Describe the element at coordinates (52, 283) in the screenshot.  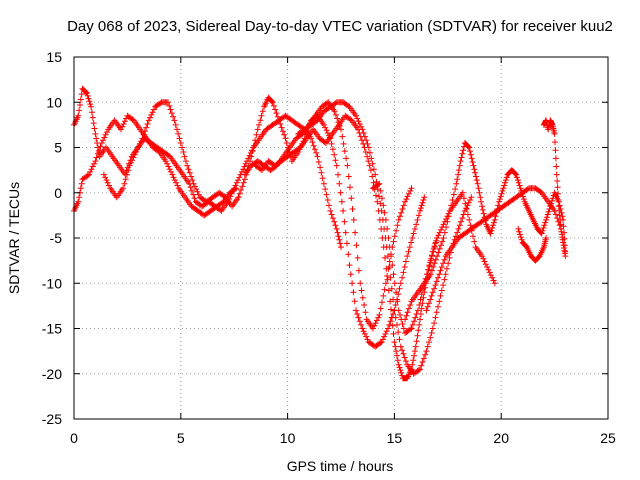
I see `y-tick-label: -10` at that location.